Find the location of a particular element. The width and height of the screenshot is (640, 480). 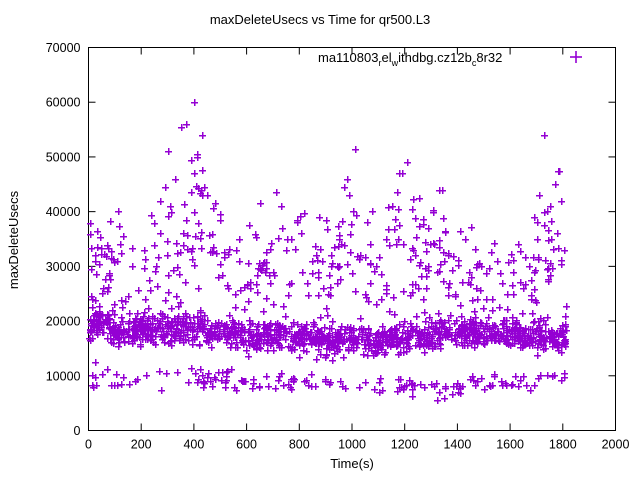

legend-subscript: r is located at coordinates (379, 63).